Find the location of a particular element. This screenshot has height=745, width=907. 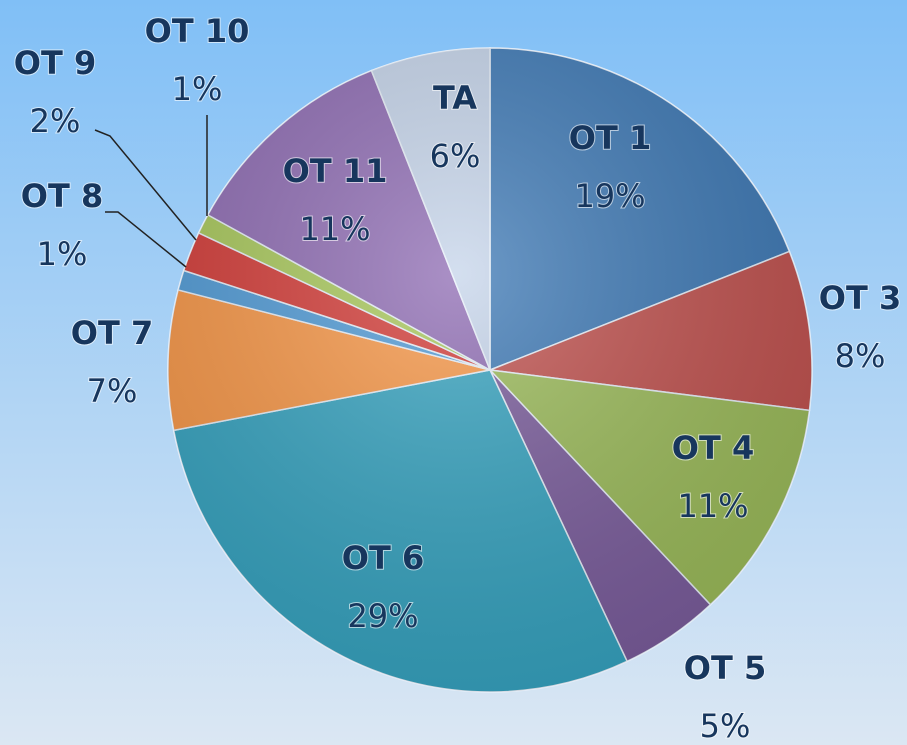

slice-label: OT 8 is located at coordinates (62, 196).